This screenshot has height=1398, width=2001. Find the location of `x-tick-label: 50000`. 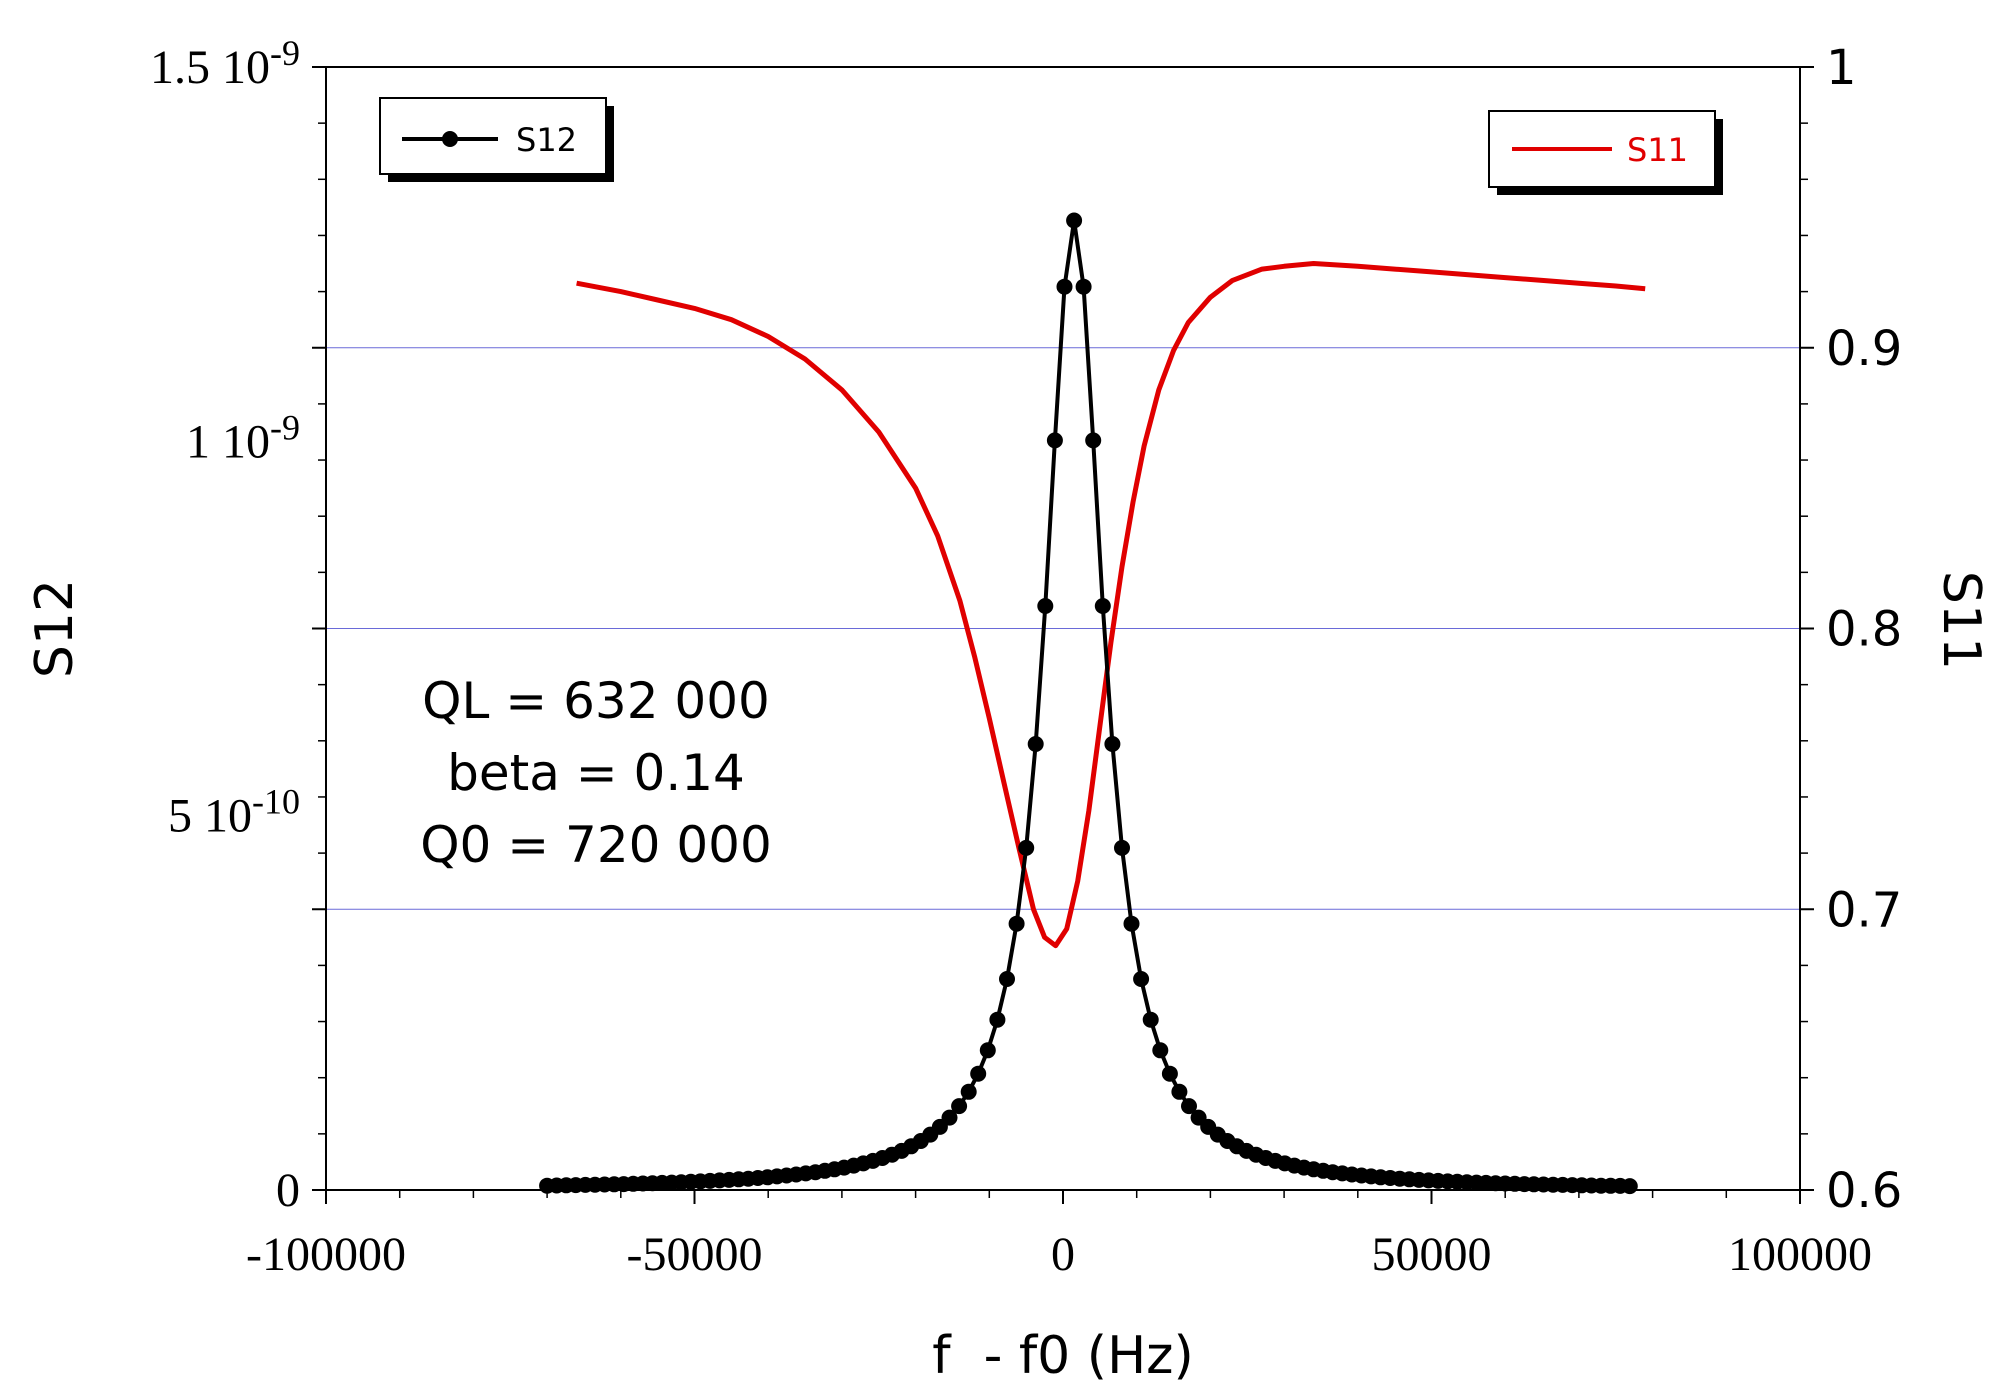

x-tick-label: 50000 is located at coordinates (1432, 1254).